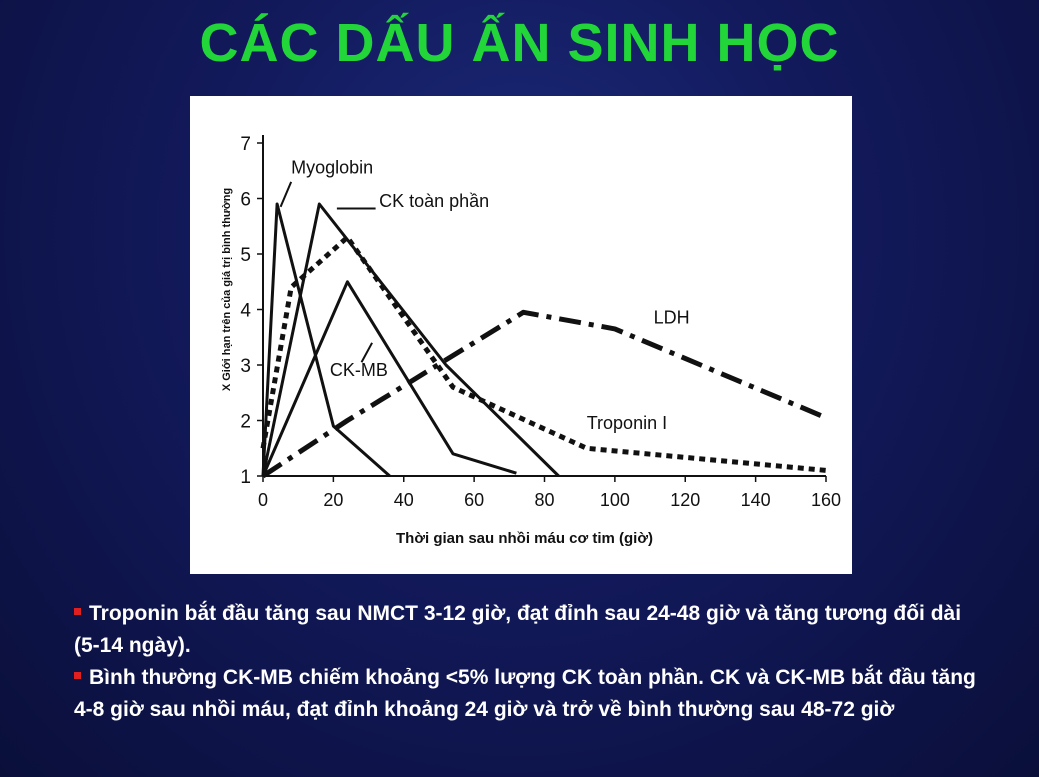 This screenshot has height=777, width=1039. What do you see at coordinates (519, 43) in the screenshot?
I see `page-title: CÁC DẤU ẤN SINH HỌC` at bounding box center [519, 43].